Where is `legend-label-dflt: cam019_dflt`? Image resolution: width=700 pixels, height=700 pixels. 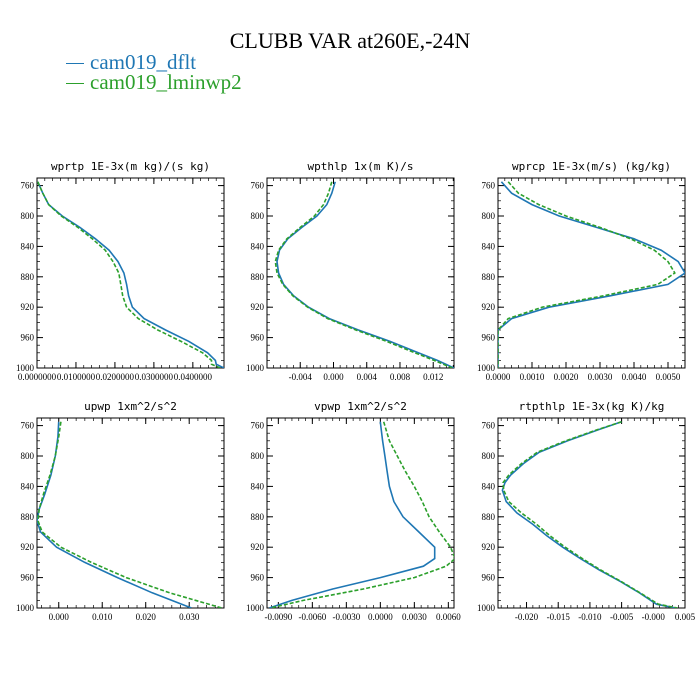 legend-label-dflt: cam019_dflt is located at coordinates (143, 62).